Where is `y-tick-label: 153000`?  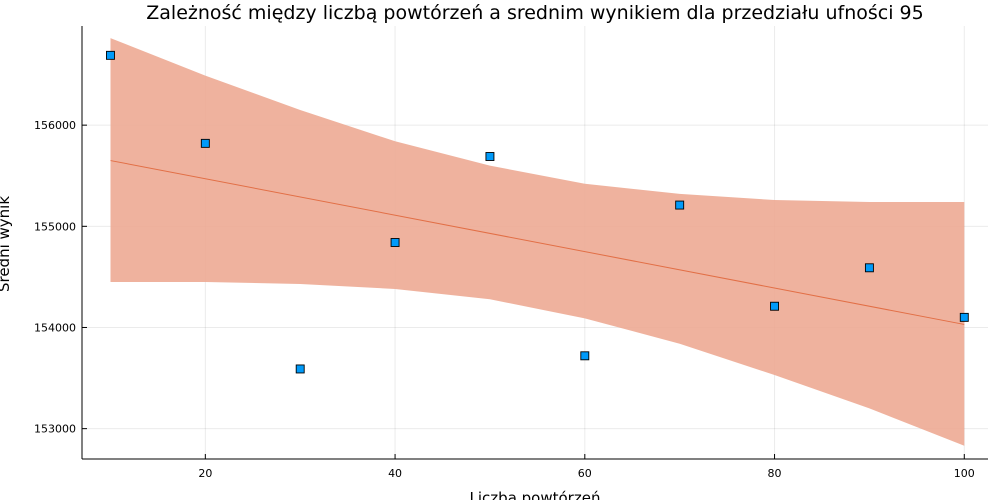
y-tick-label: 153000 is located at coordinates (55, 429).